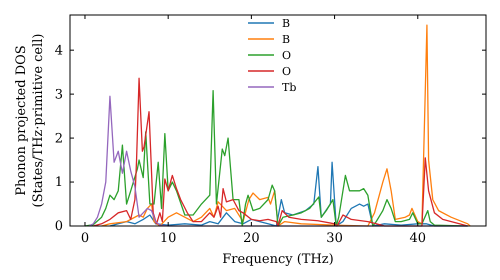 The image size is (500, 280). I want to click on x-tick-label: 0, so click(85, 238).